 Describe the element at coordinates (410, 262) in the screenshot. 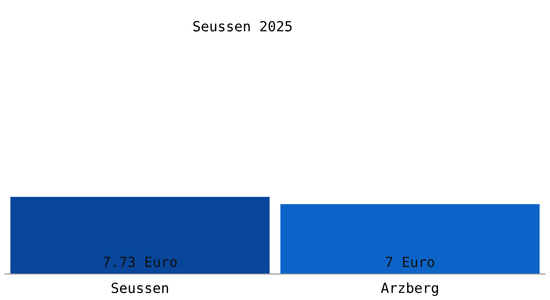

I see `data-label: 7 Euro` at that location.